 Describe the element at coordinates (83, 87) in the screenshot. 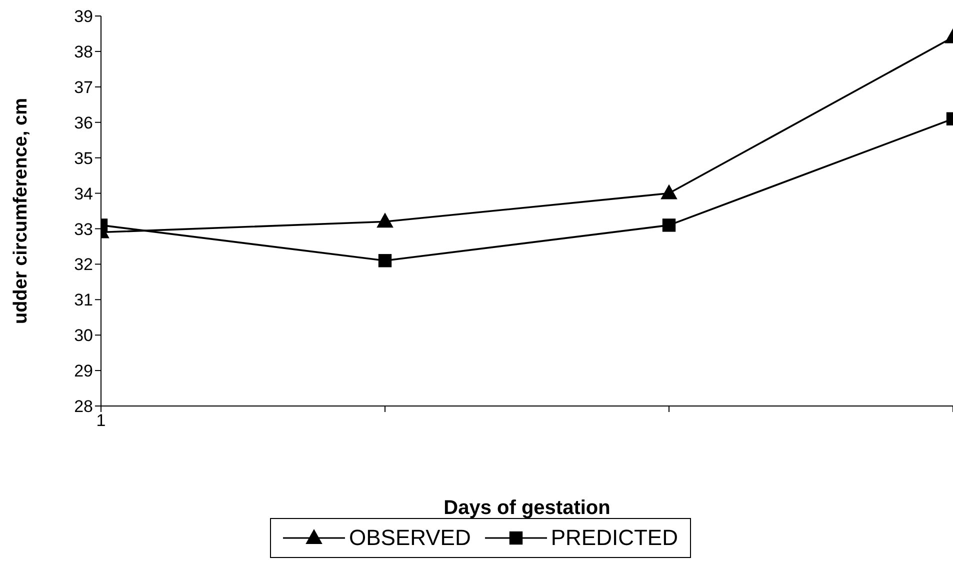

I see `y-tick-label: 37` at that location.